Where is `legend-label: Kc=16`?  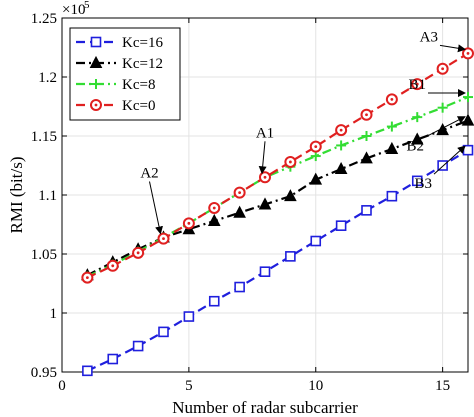 legend-label: Kc=16 is located at coordinates (142, 43).